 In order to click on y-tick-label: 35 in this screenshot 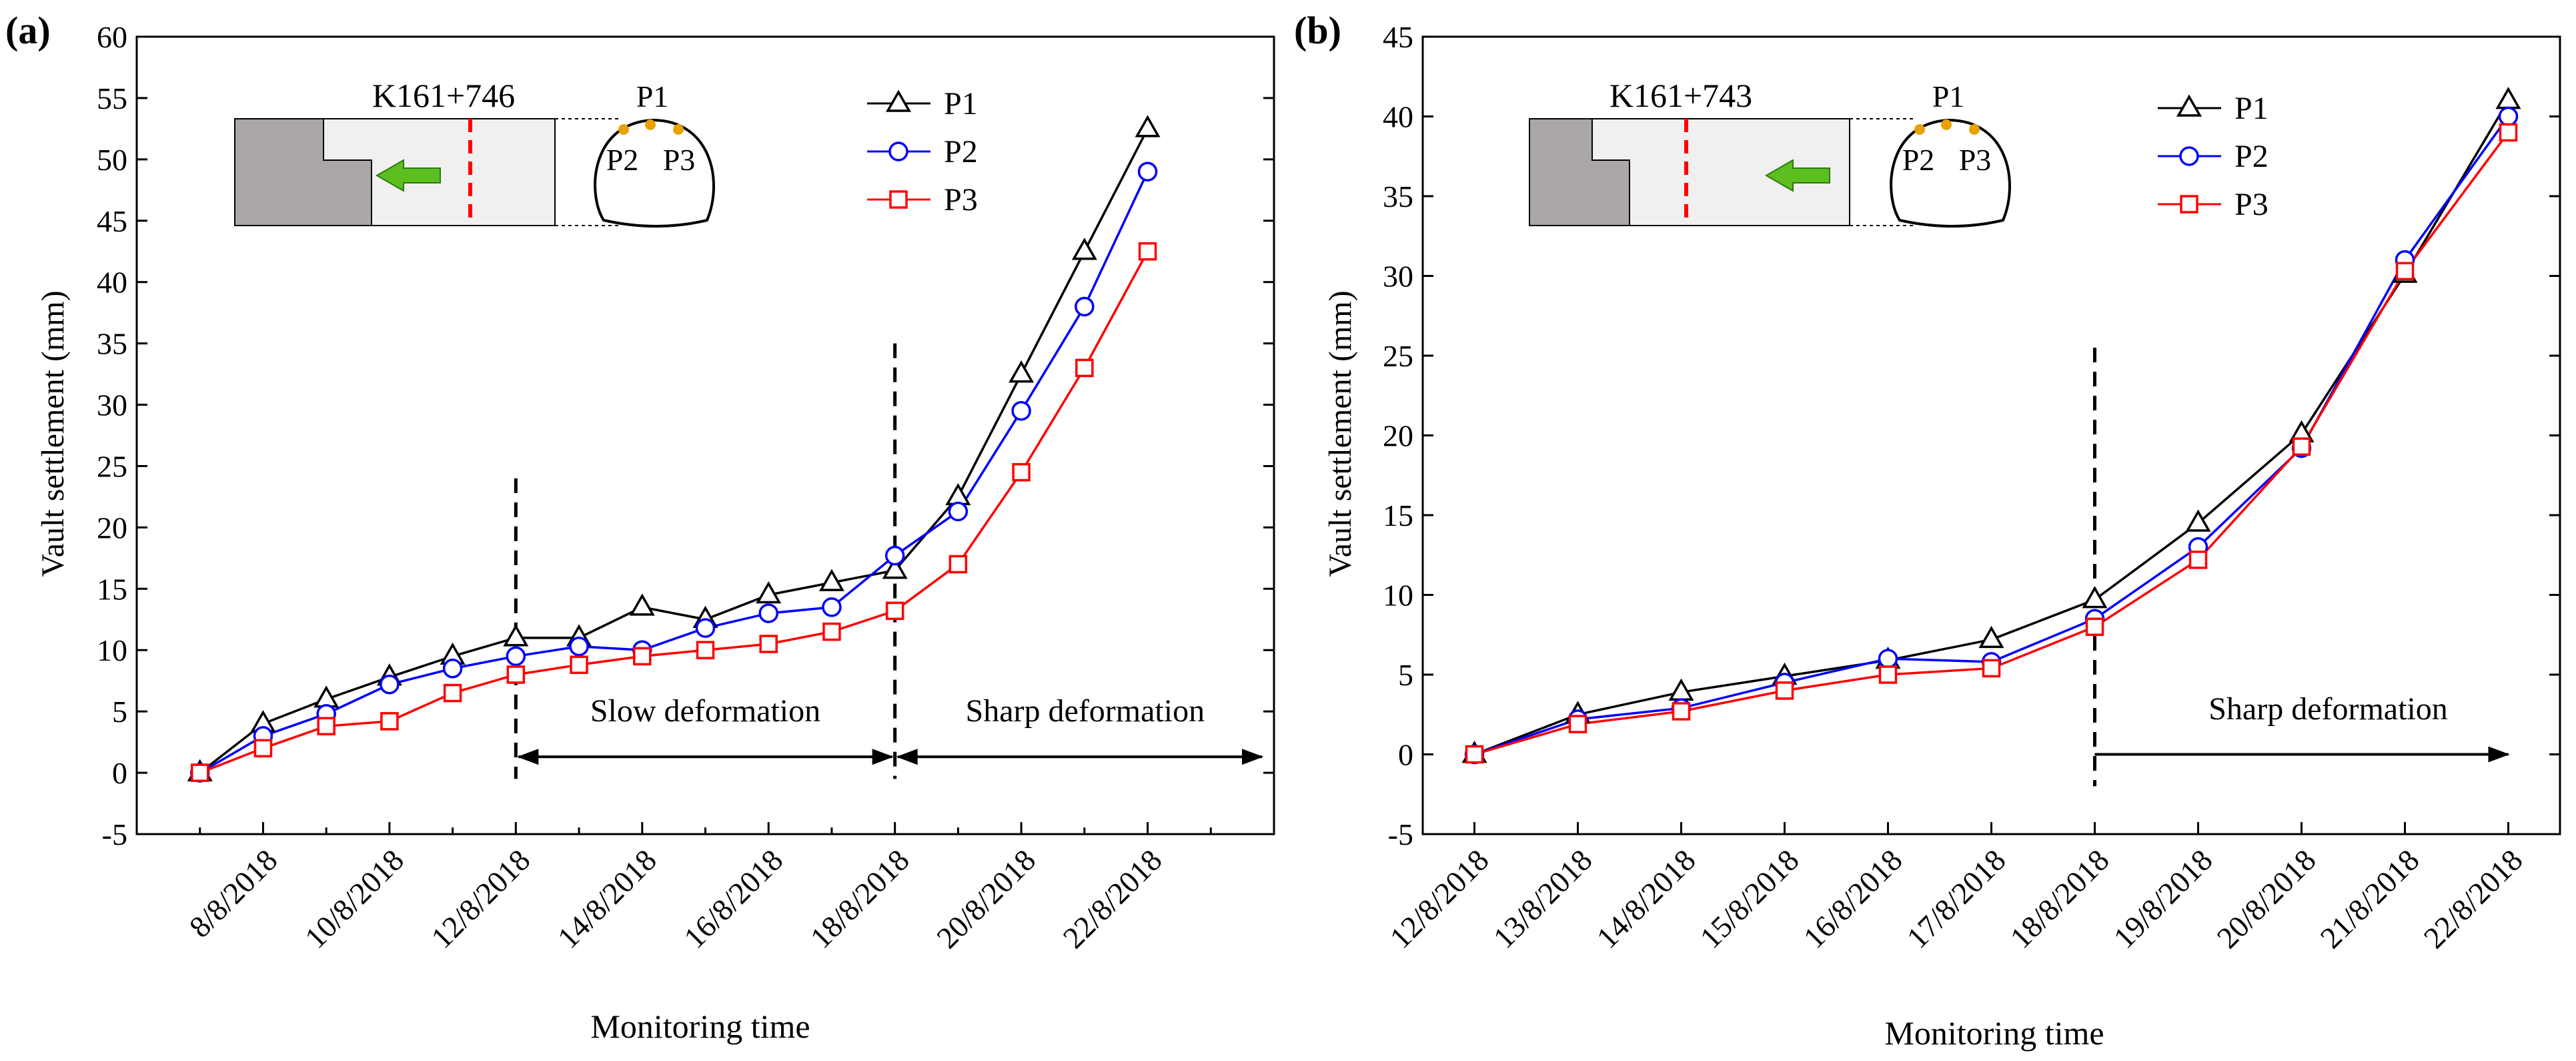, I will do `click(112, 344)`.